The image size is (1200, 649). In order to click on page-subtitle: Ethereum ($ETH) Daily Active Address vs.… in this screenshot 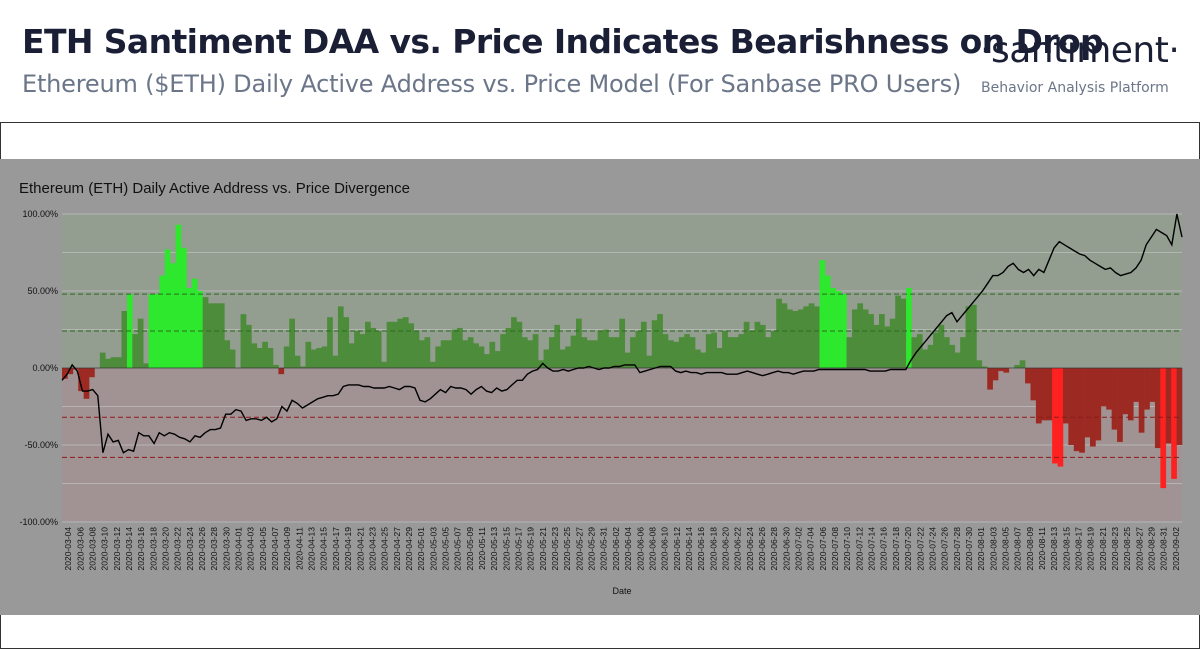, I will do `click(492, 84)`.